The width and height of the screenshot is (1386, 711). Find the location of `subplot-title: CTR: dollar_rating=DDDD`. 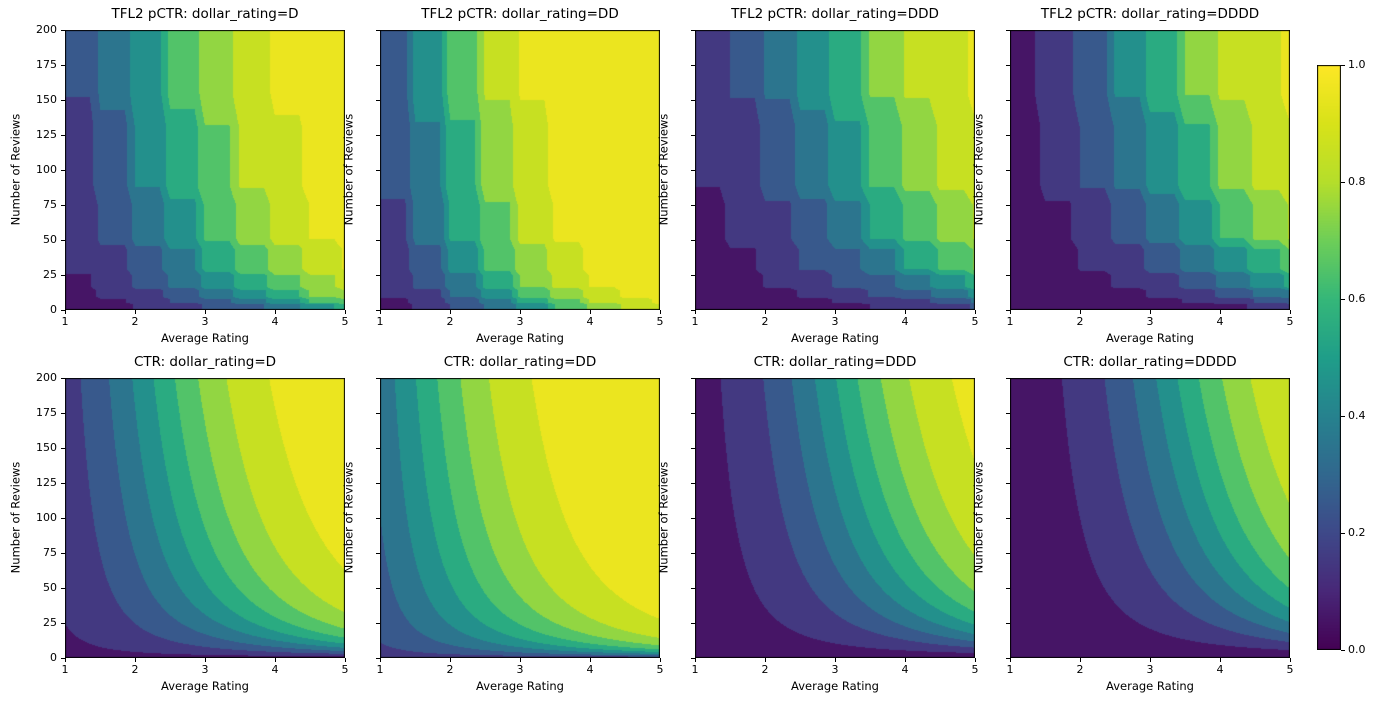

subplot-title: CTR: dollar_rating=DDDD is located at coordinates (1150, 362).